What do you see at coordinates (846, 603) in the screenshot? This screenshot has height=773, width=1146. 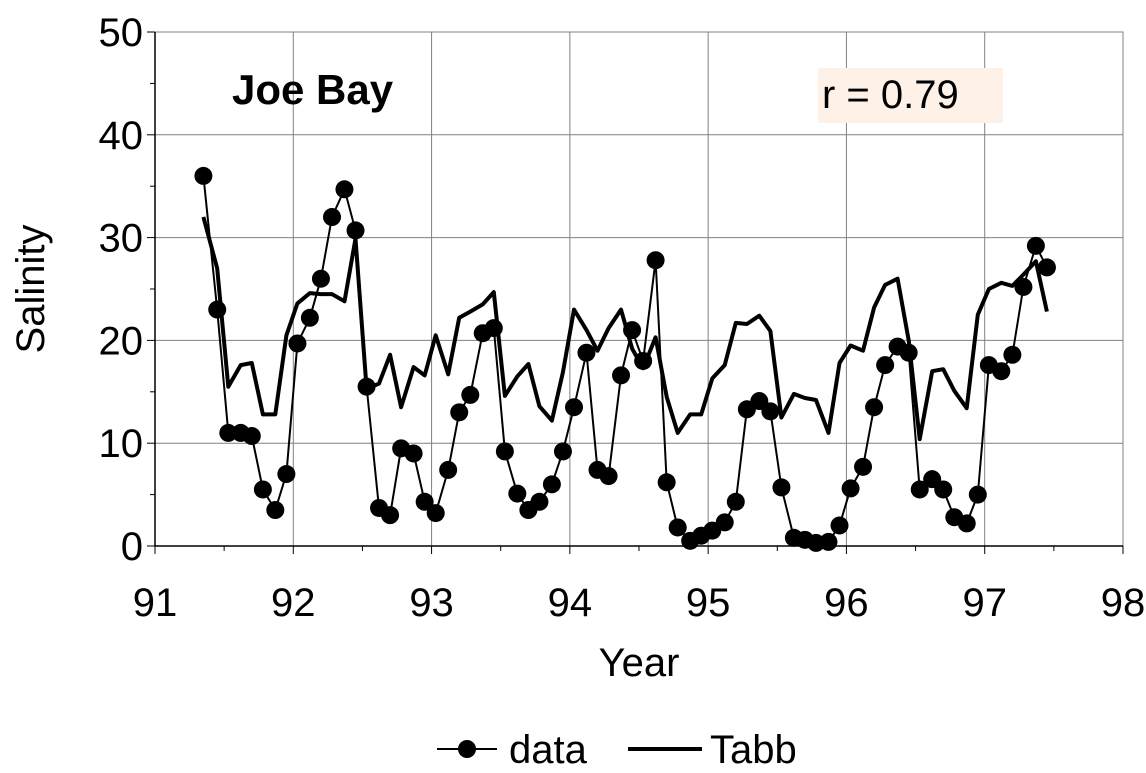 I see `x-tick-label: 96` at bounding box center [846, 603].